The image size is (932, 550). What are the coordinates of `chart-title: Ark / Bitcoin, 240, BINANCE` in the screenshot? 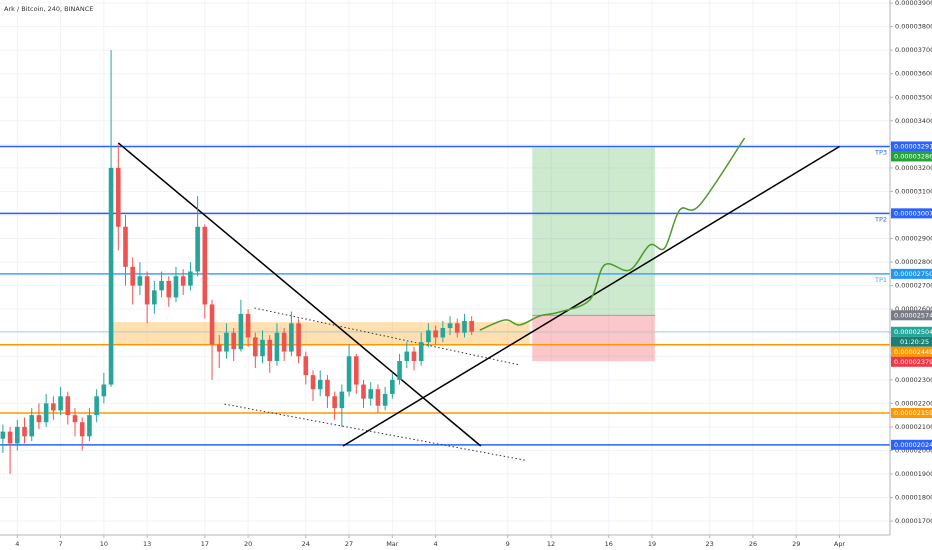 It's located at (48, 9).